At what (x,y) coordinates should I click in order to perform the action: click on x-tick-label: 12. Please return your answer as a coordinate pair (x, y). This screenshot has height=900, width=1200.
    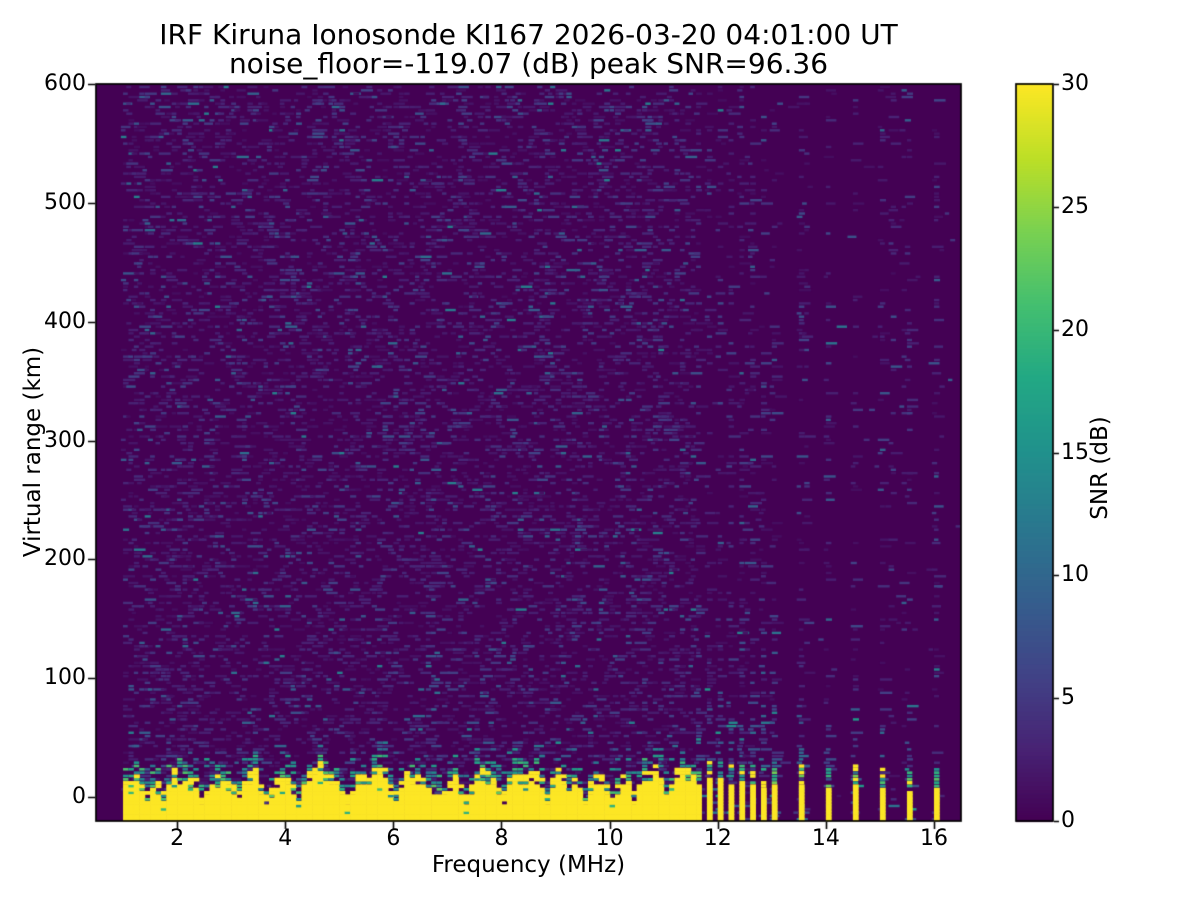
    Looking at the image, I should click on (717, 838).